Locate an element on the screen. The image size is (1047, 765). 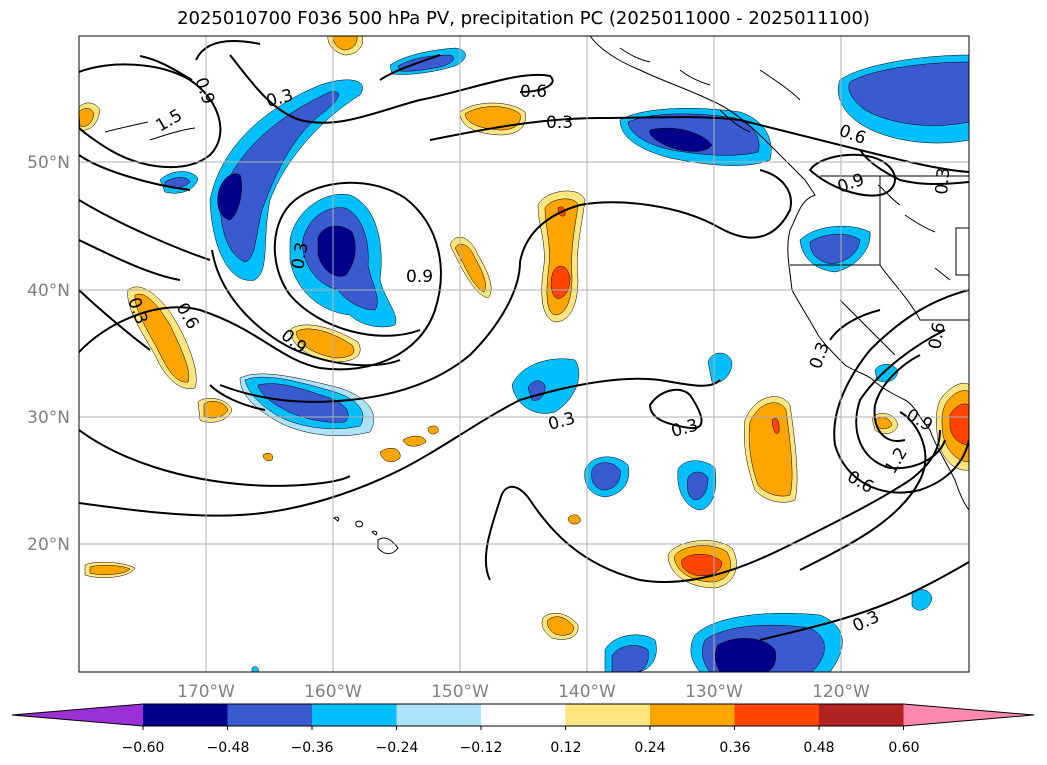
lon-label: 170°W is located at coordinates (206, 692).